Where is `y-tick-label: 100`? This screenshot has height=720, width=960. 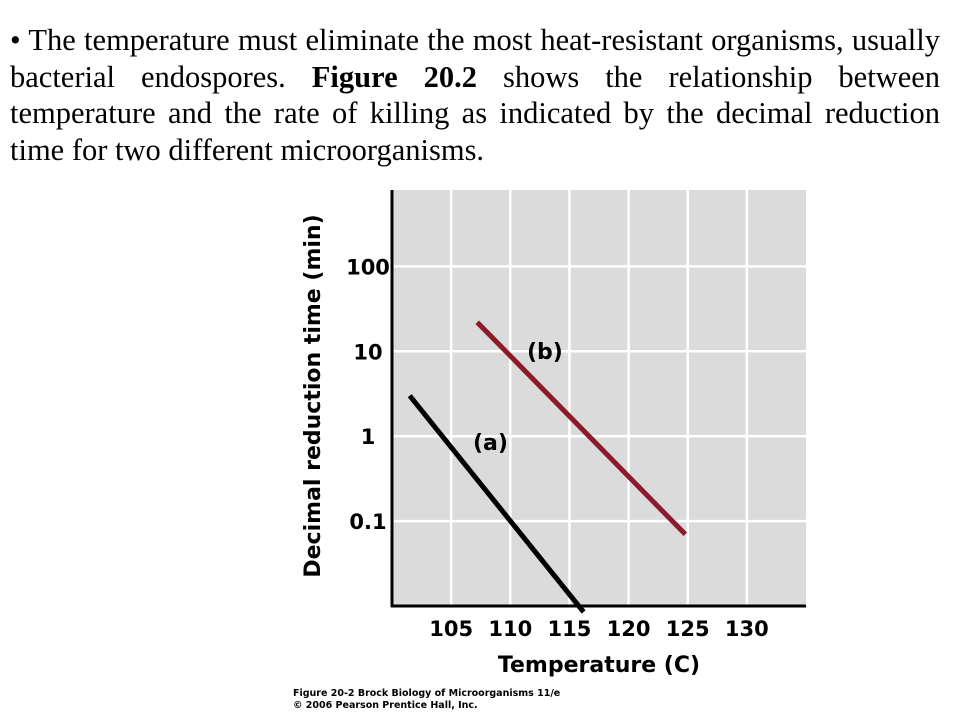 y-tick-label: 100 is located at coordinates (368, 267).